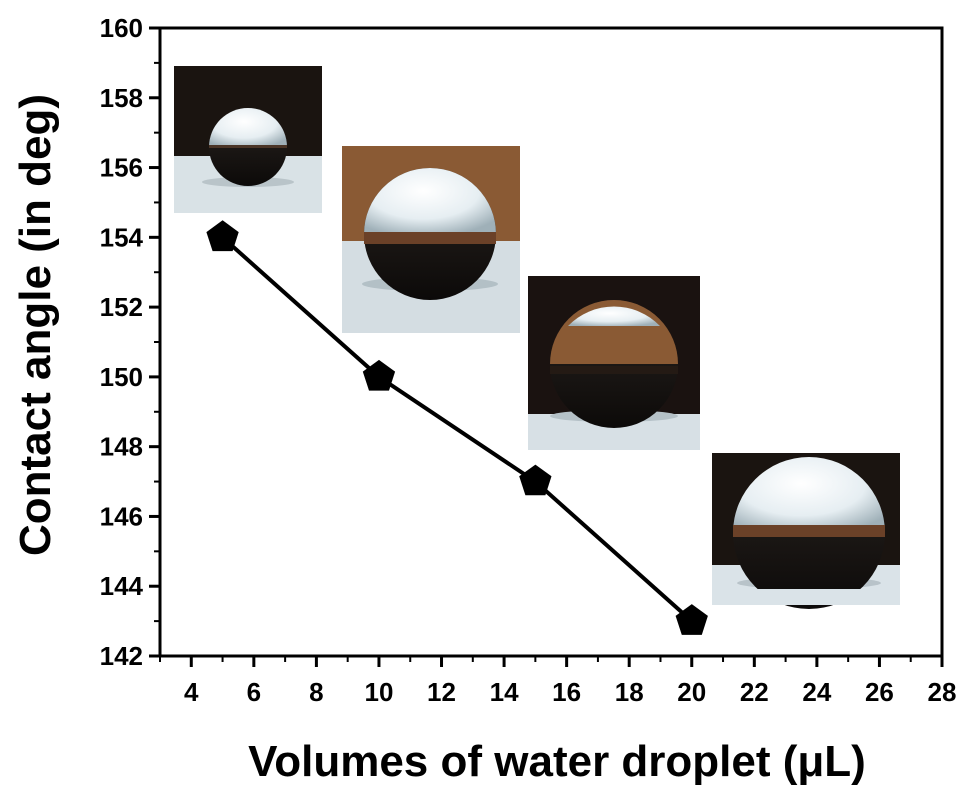 The height and width of the screenshot is (788, 966). I want to click on droplet-photo-15uL, so click(614, 363).